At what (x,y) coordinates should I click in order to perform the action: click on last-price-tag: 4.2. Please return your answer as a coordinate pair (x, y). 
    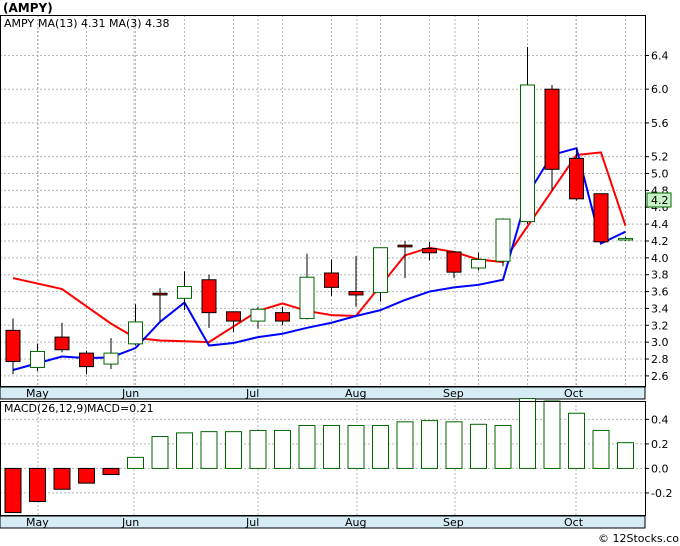
    Looking at the image, I should click on (659, 200).